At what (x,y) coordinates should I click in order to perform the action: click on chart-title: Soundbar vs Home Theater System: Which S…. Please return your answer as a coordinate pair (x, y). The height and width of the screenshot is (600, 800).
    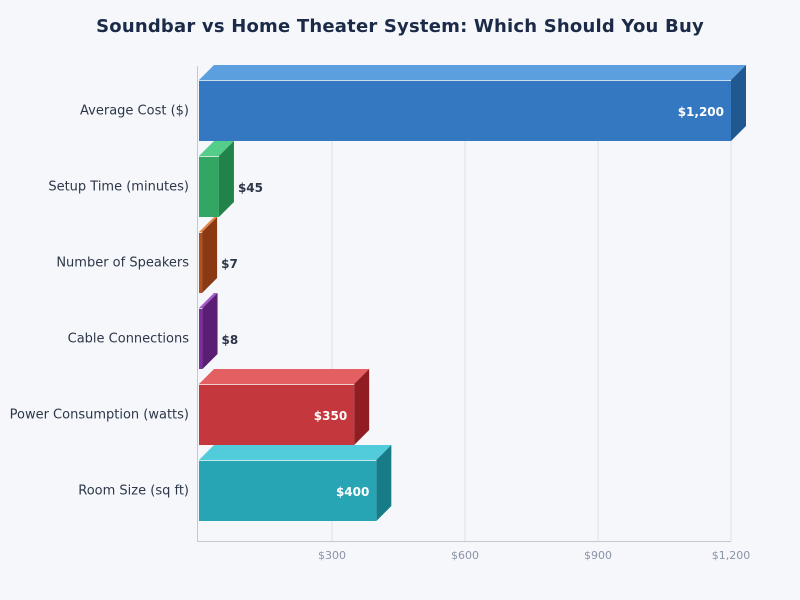
    Looking at the image, I should click on (400, 26).